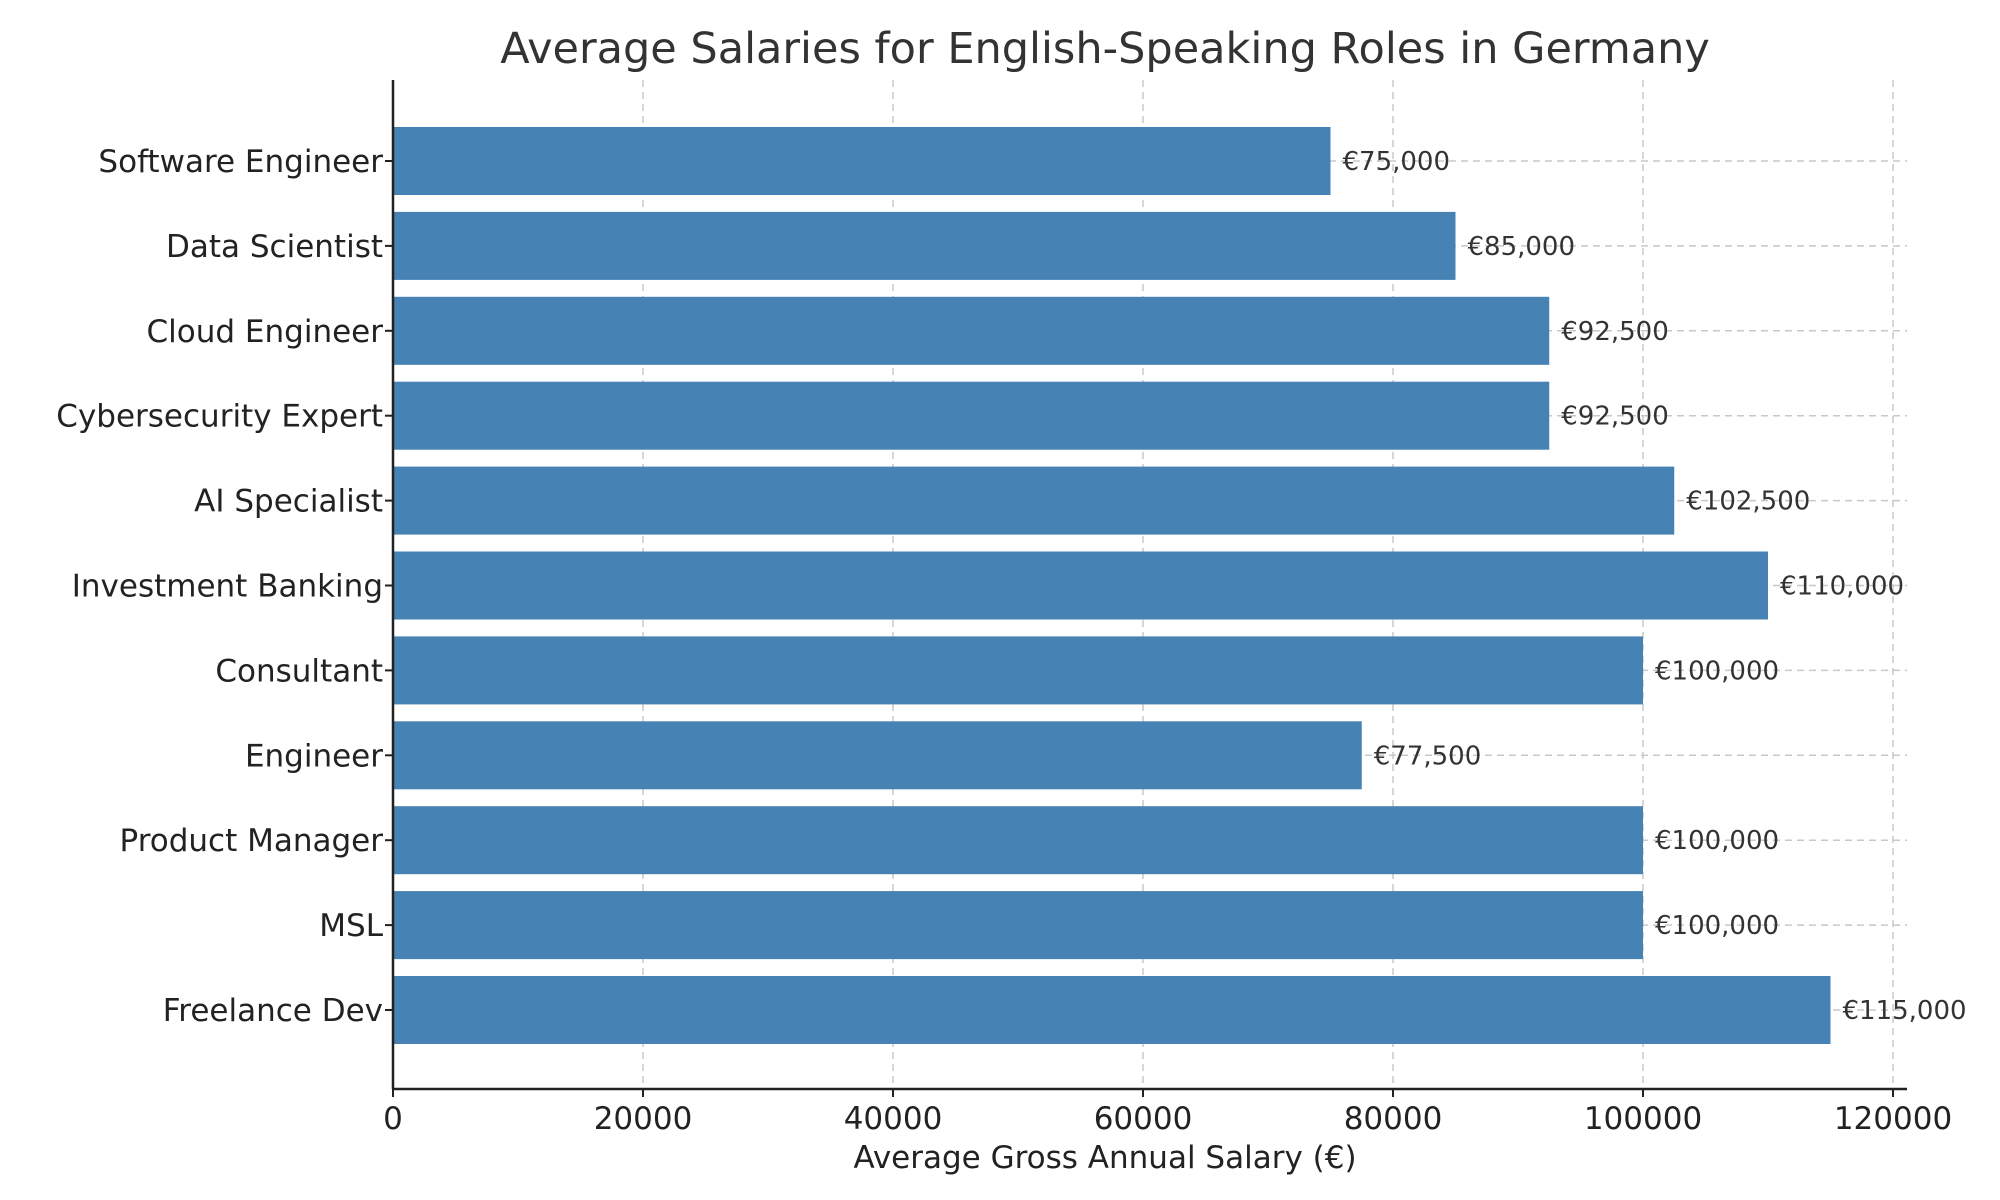 The height and width of the screenshot is (1200, 2000). I want to click on y-tick-label: Data Scientist, so click(274, 247).